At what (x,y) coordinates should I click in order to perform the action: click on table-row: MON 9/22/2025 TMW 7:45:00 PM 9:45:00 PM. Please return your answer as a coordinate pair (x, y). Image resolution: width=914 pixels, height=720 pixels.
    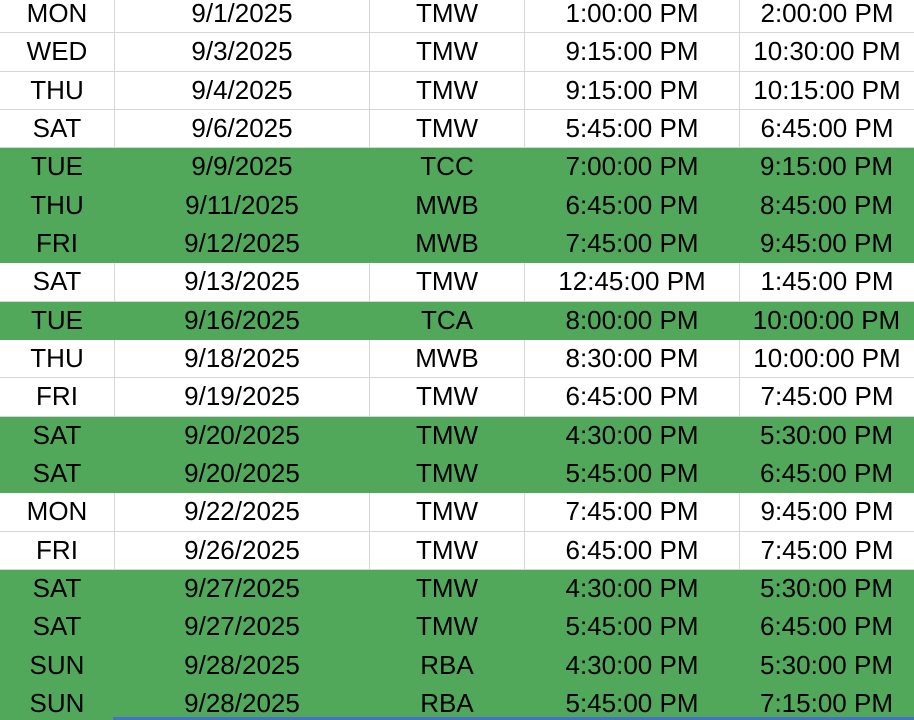
    Looking at the image, I should click on (457, 512).